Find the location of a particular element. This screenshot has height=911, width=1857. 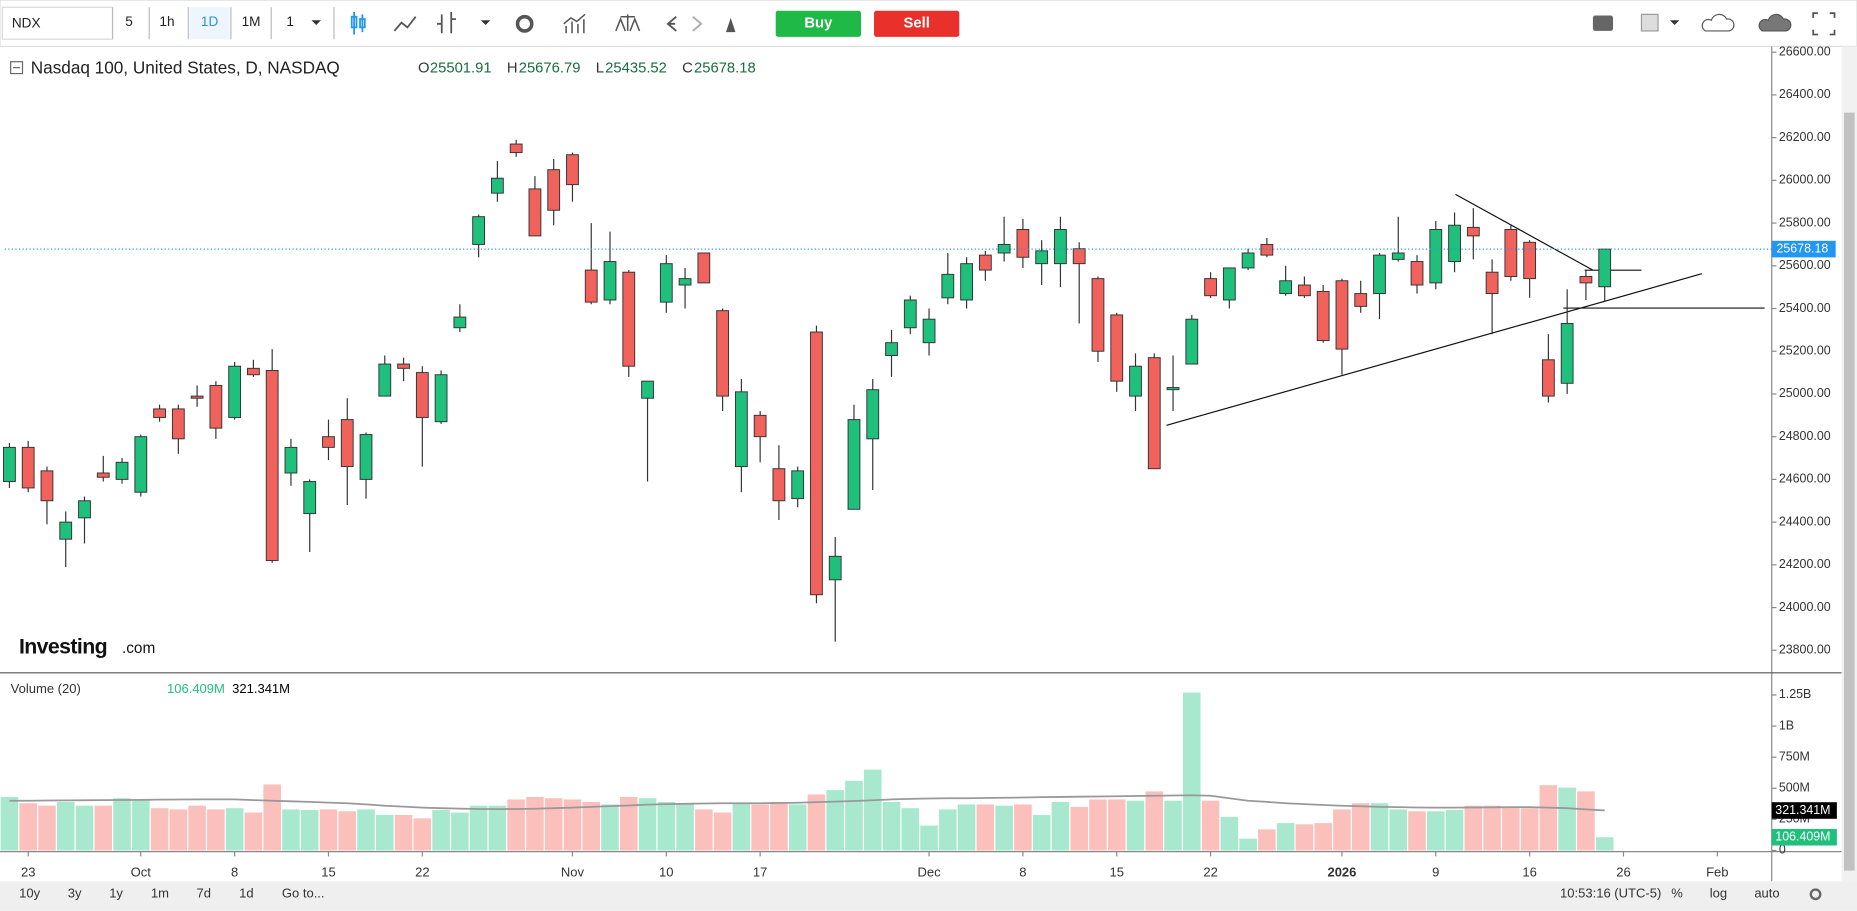

auto-toggle: auto is located at coordinates (1766, 893).